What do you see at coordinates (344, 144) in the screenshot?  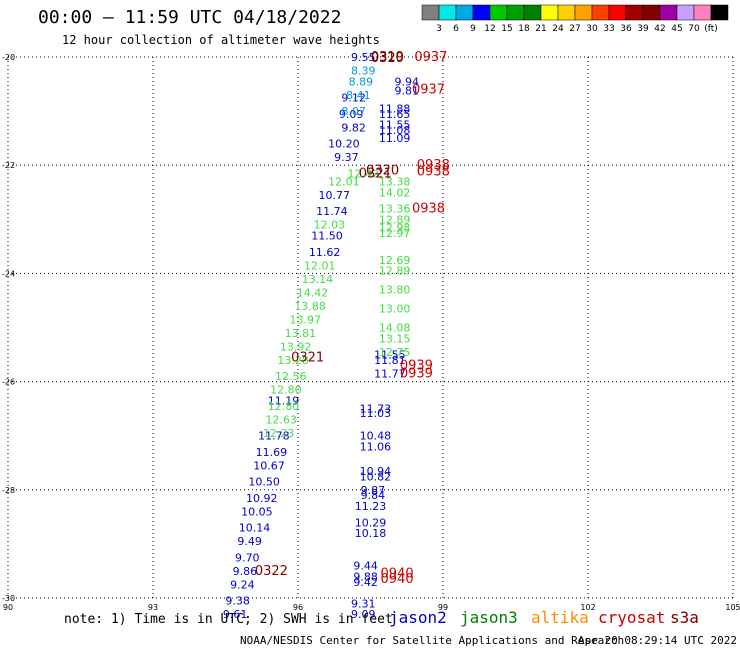 I see `jason2-data-label: 10.20` at bounding box center [344, 144].